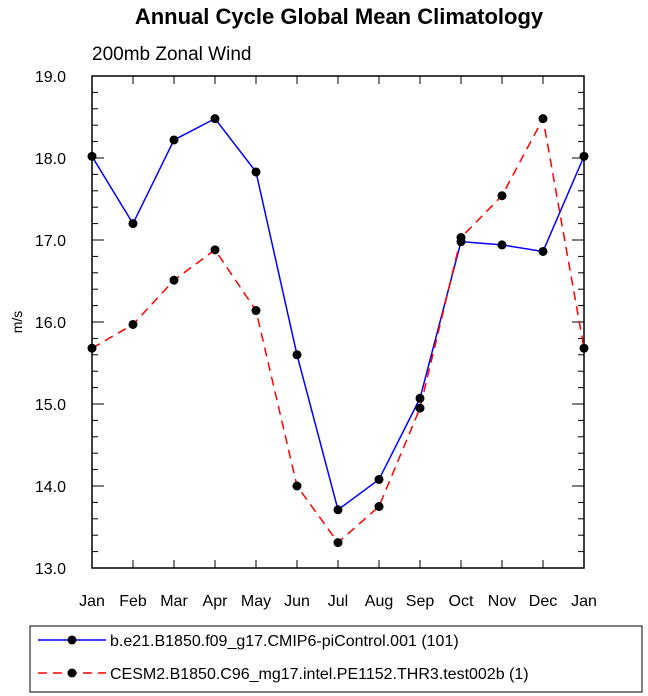  Describe the element at coordinates (502, 601) in the screenshot. I see `x-tick-label: Nov` at that location.